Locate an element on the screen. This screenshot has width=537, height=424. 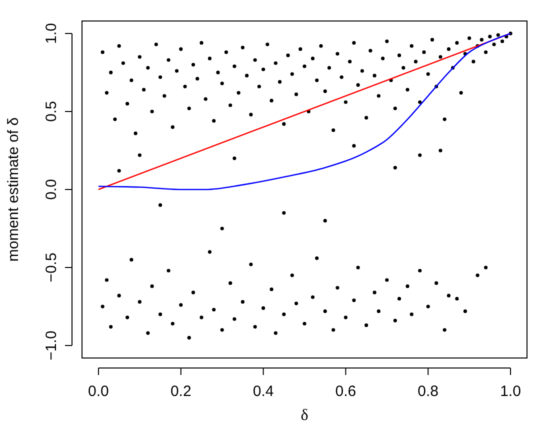
y-tick-label: 1.0 is located at coordinates (51, 33).